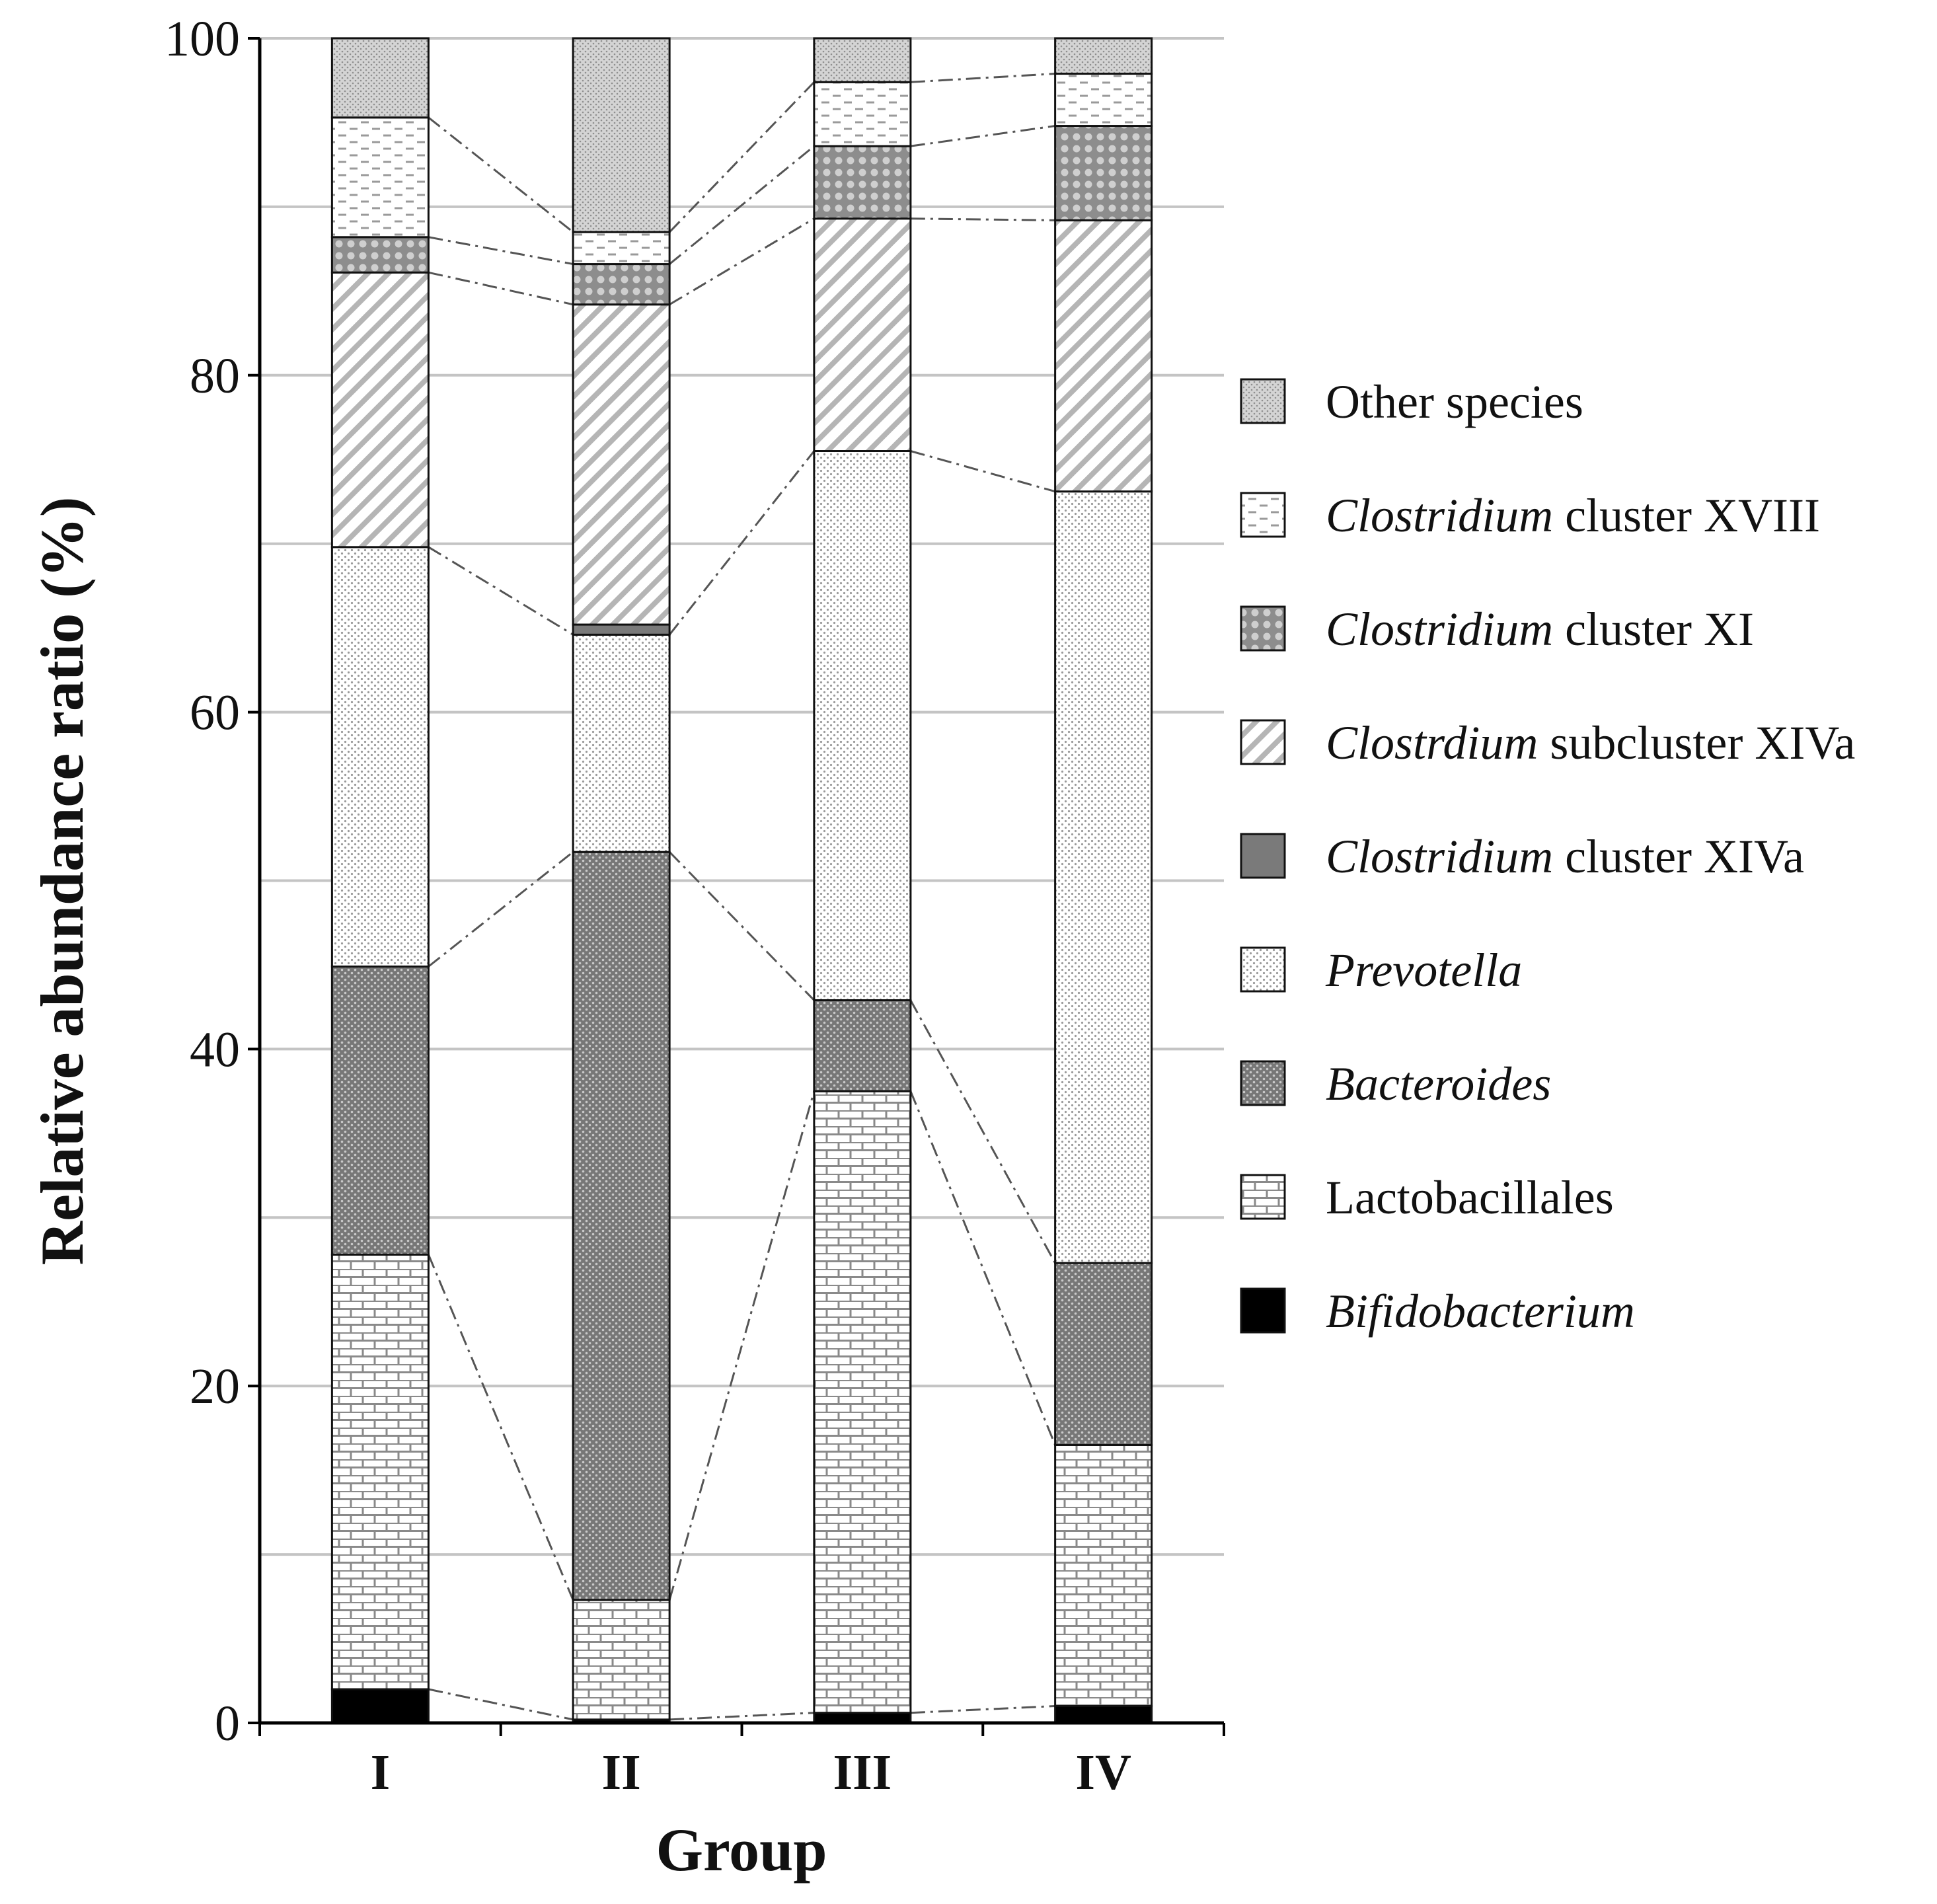 The width and height of the screenshot is (1937, 1904). Describe the element at coordinates (741, 1761) in the screenshot. I see `x-ticks: I II III IV` at that location.